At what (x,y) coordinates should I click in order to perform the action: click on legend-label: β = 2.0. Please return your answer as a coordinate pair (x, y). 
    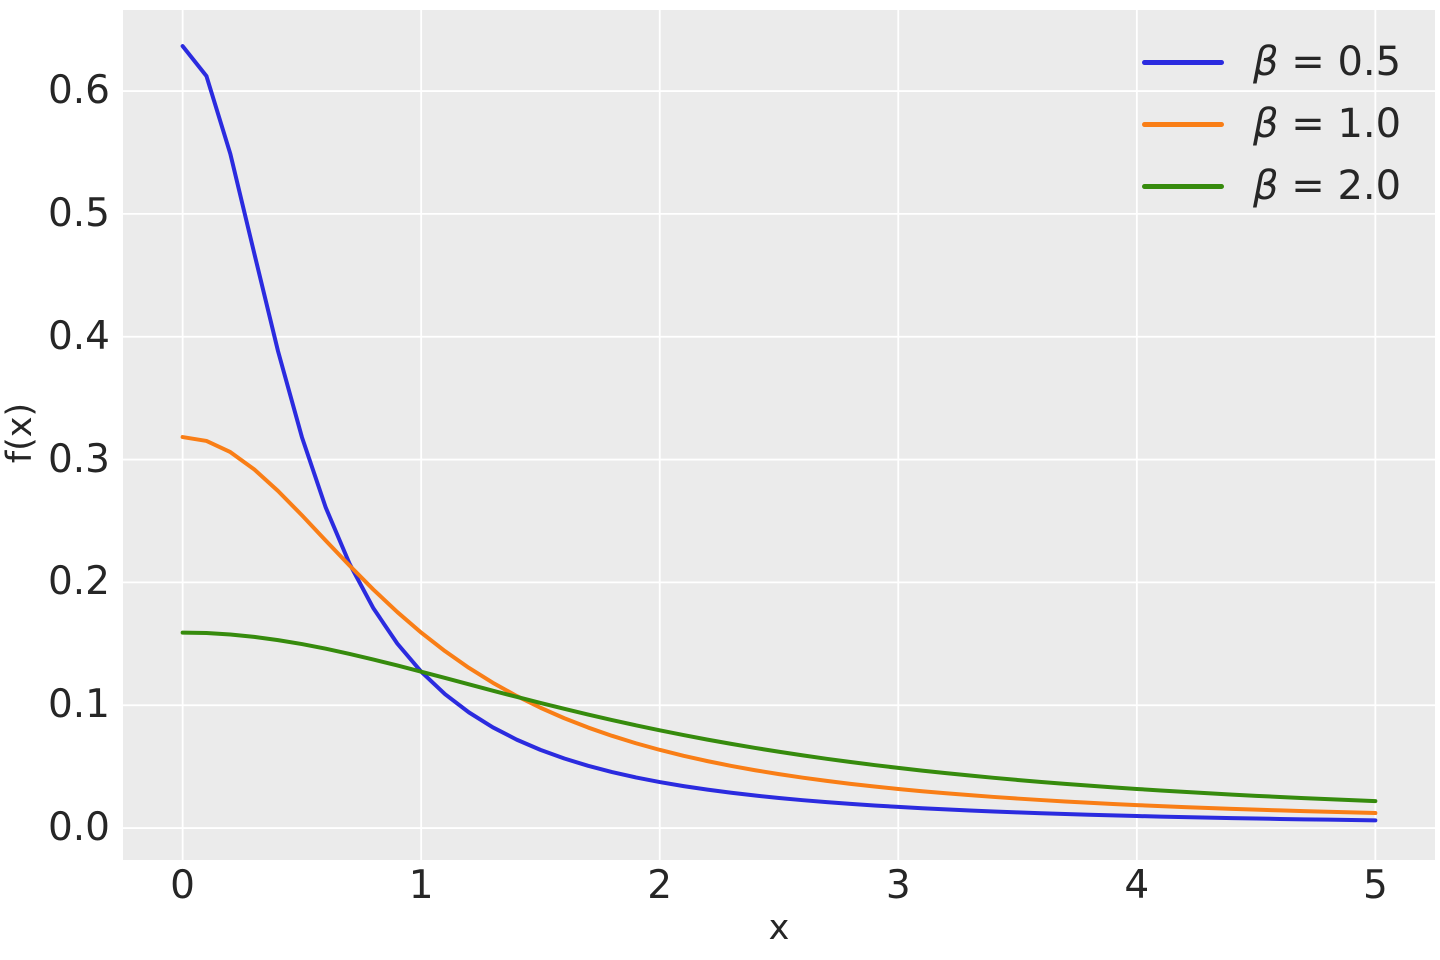
    Looking at the image, I should click on (1327, 186).